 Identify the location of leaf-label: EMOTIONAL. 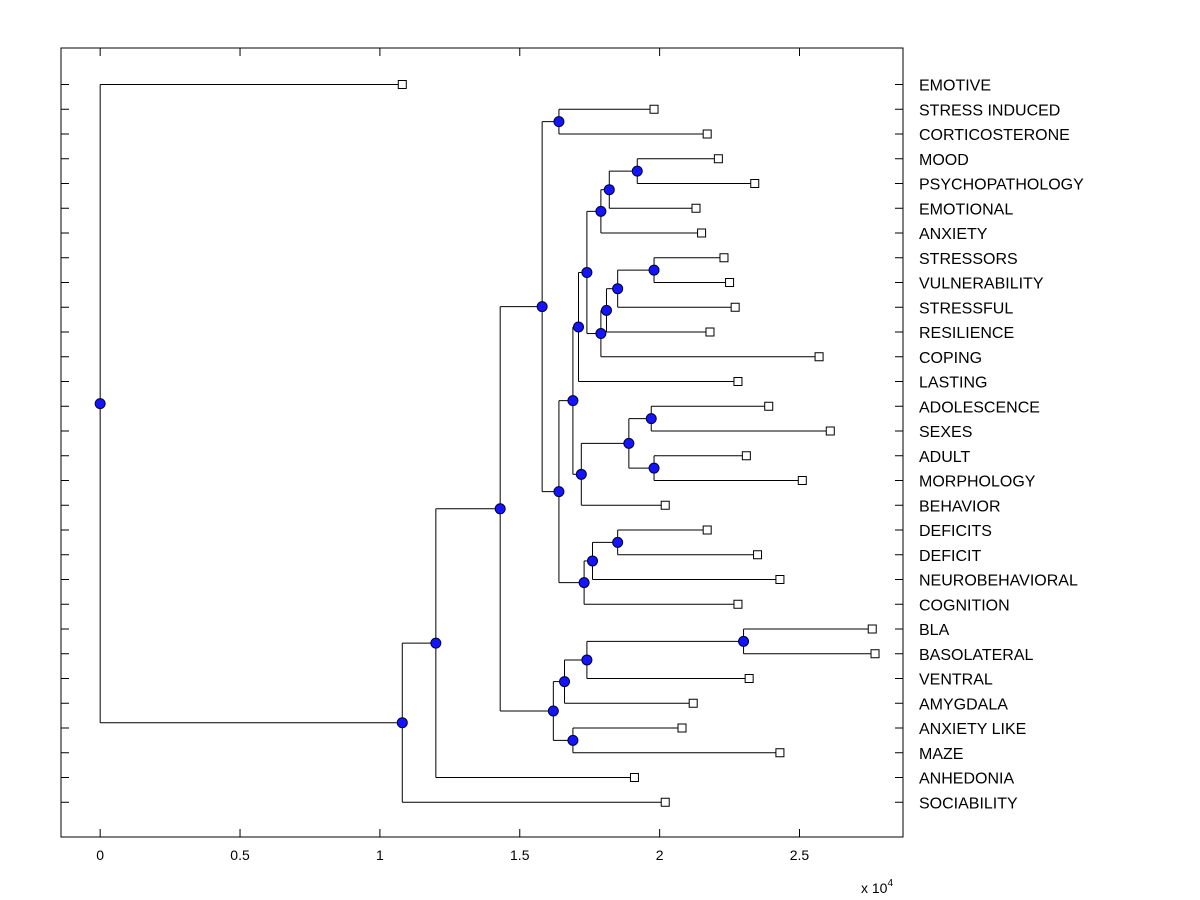
(966, 209).